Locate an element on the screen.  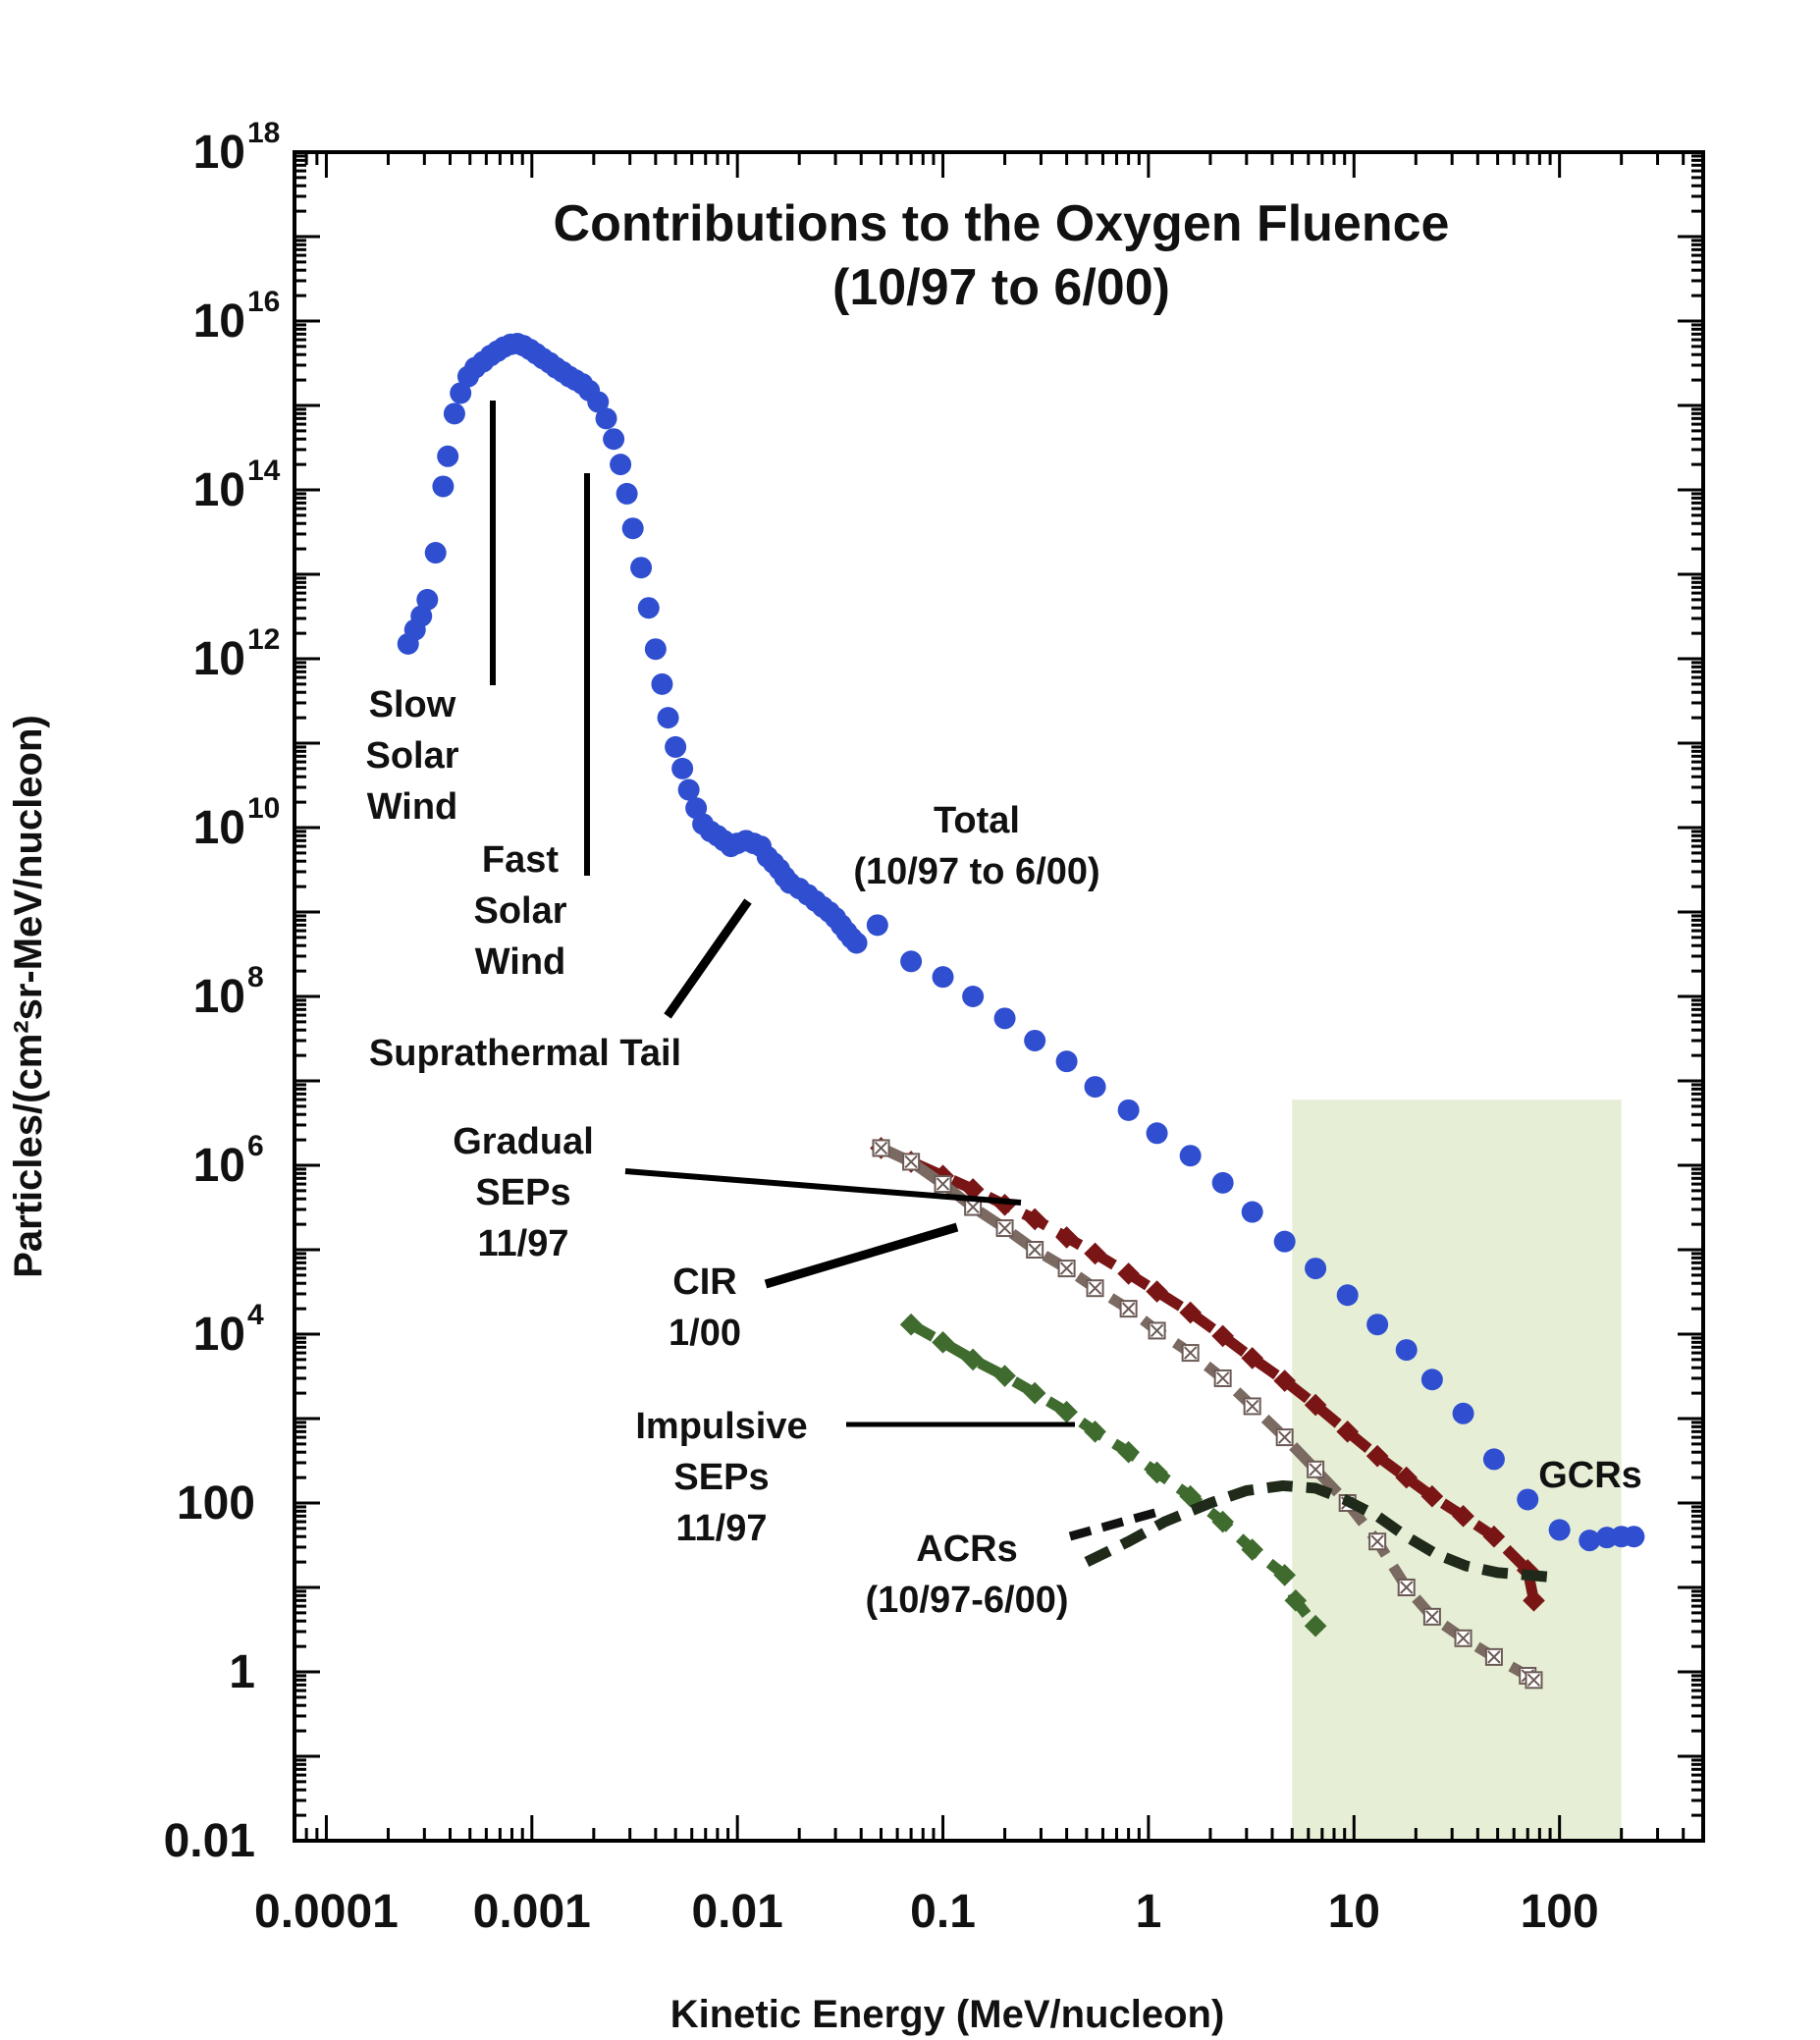
series-acrs is located at coordinates (1322, 1531).